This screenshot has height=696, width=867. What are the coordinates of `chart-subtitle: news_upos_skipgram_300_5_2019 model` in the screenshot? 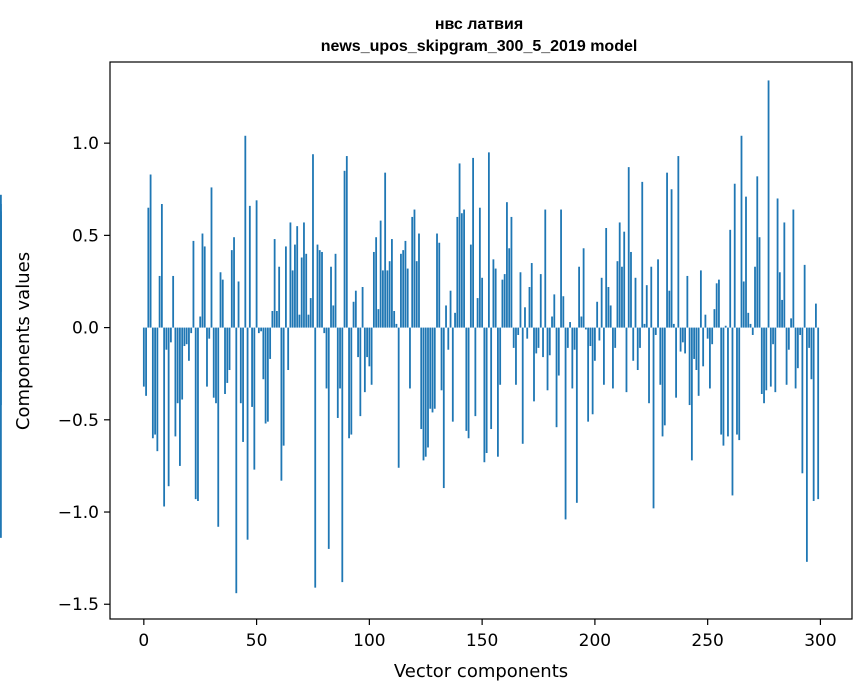 It's located at (479, 46).